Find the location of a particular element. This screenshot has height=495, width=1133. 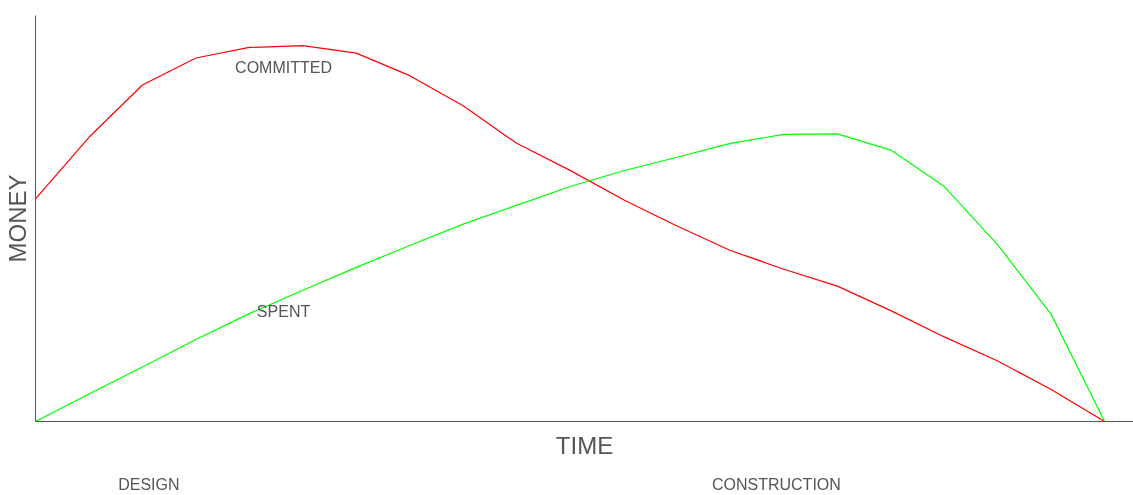

series-label: COMMITTED is located at coordinates (283, 67).